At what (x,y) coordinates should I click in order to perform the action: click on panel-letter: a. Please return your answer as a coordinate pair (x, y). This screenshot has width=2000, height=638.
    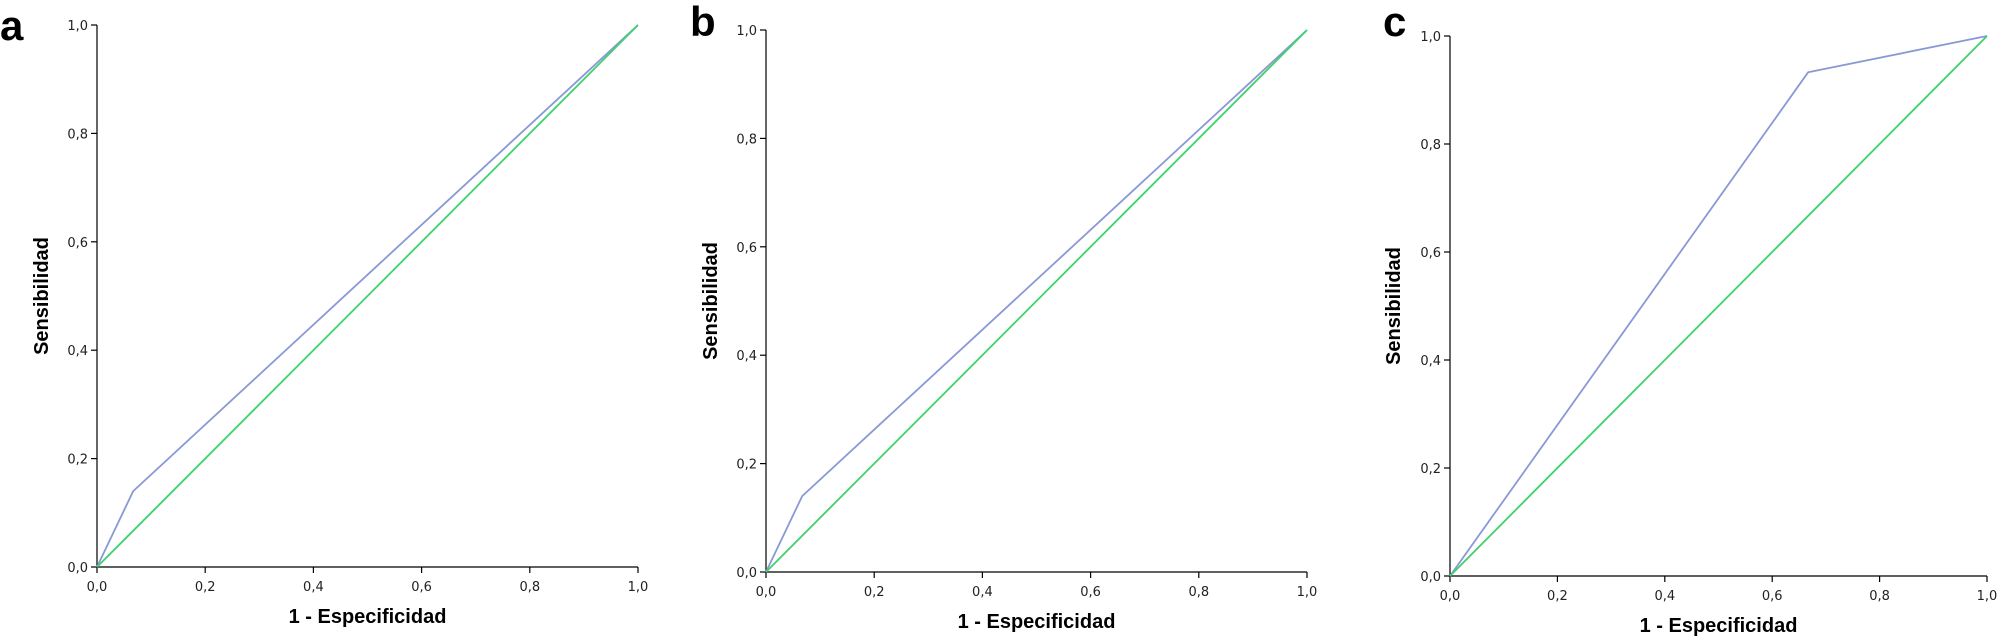
    Looking at the image, I should click on (12, 25).